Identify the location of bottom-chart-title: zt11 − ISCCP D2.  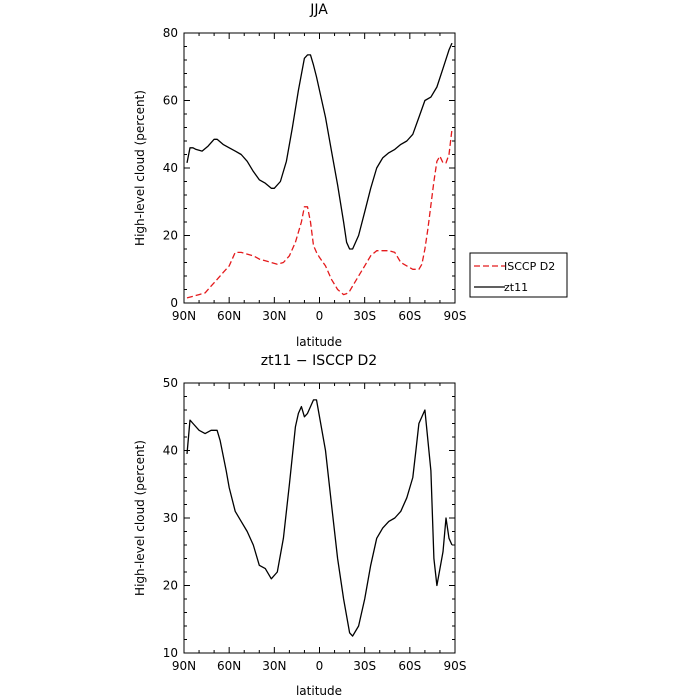
(319, 361).